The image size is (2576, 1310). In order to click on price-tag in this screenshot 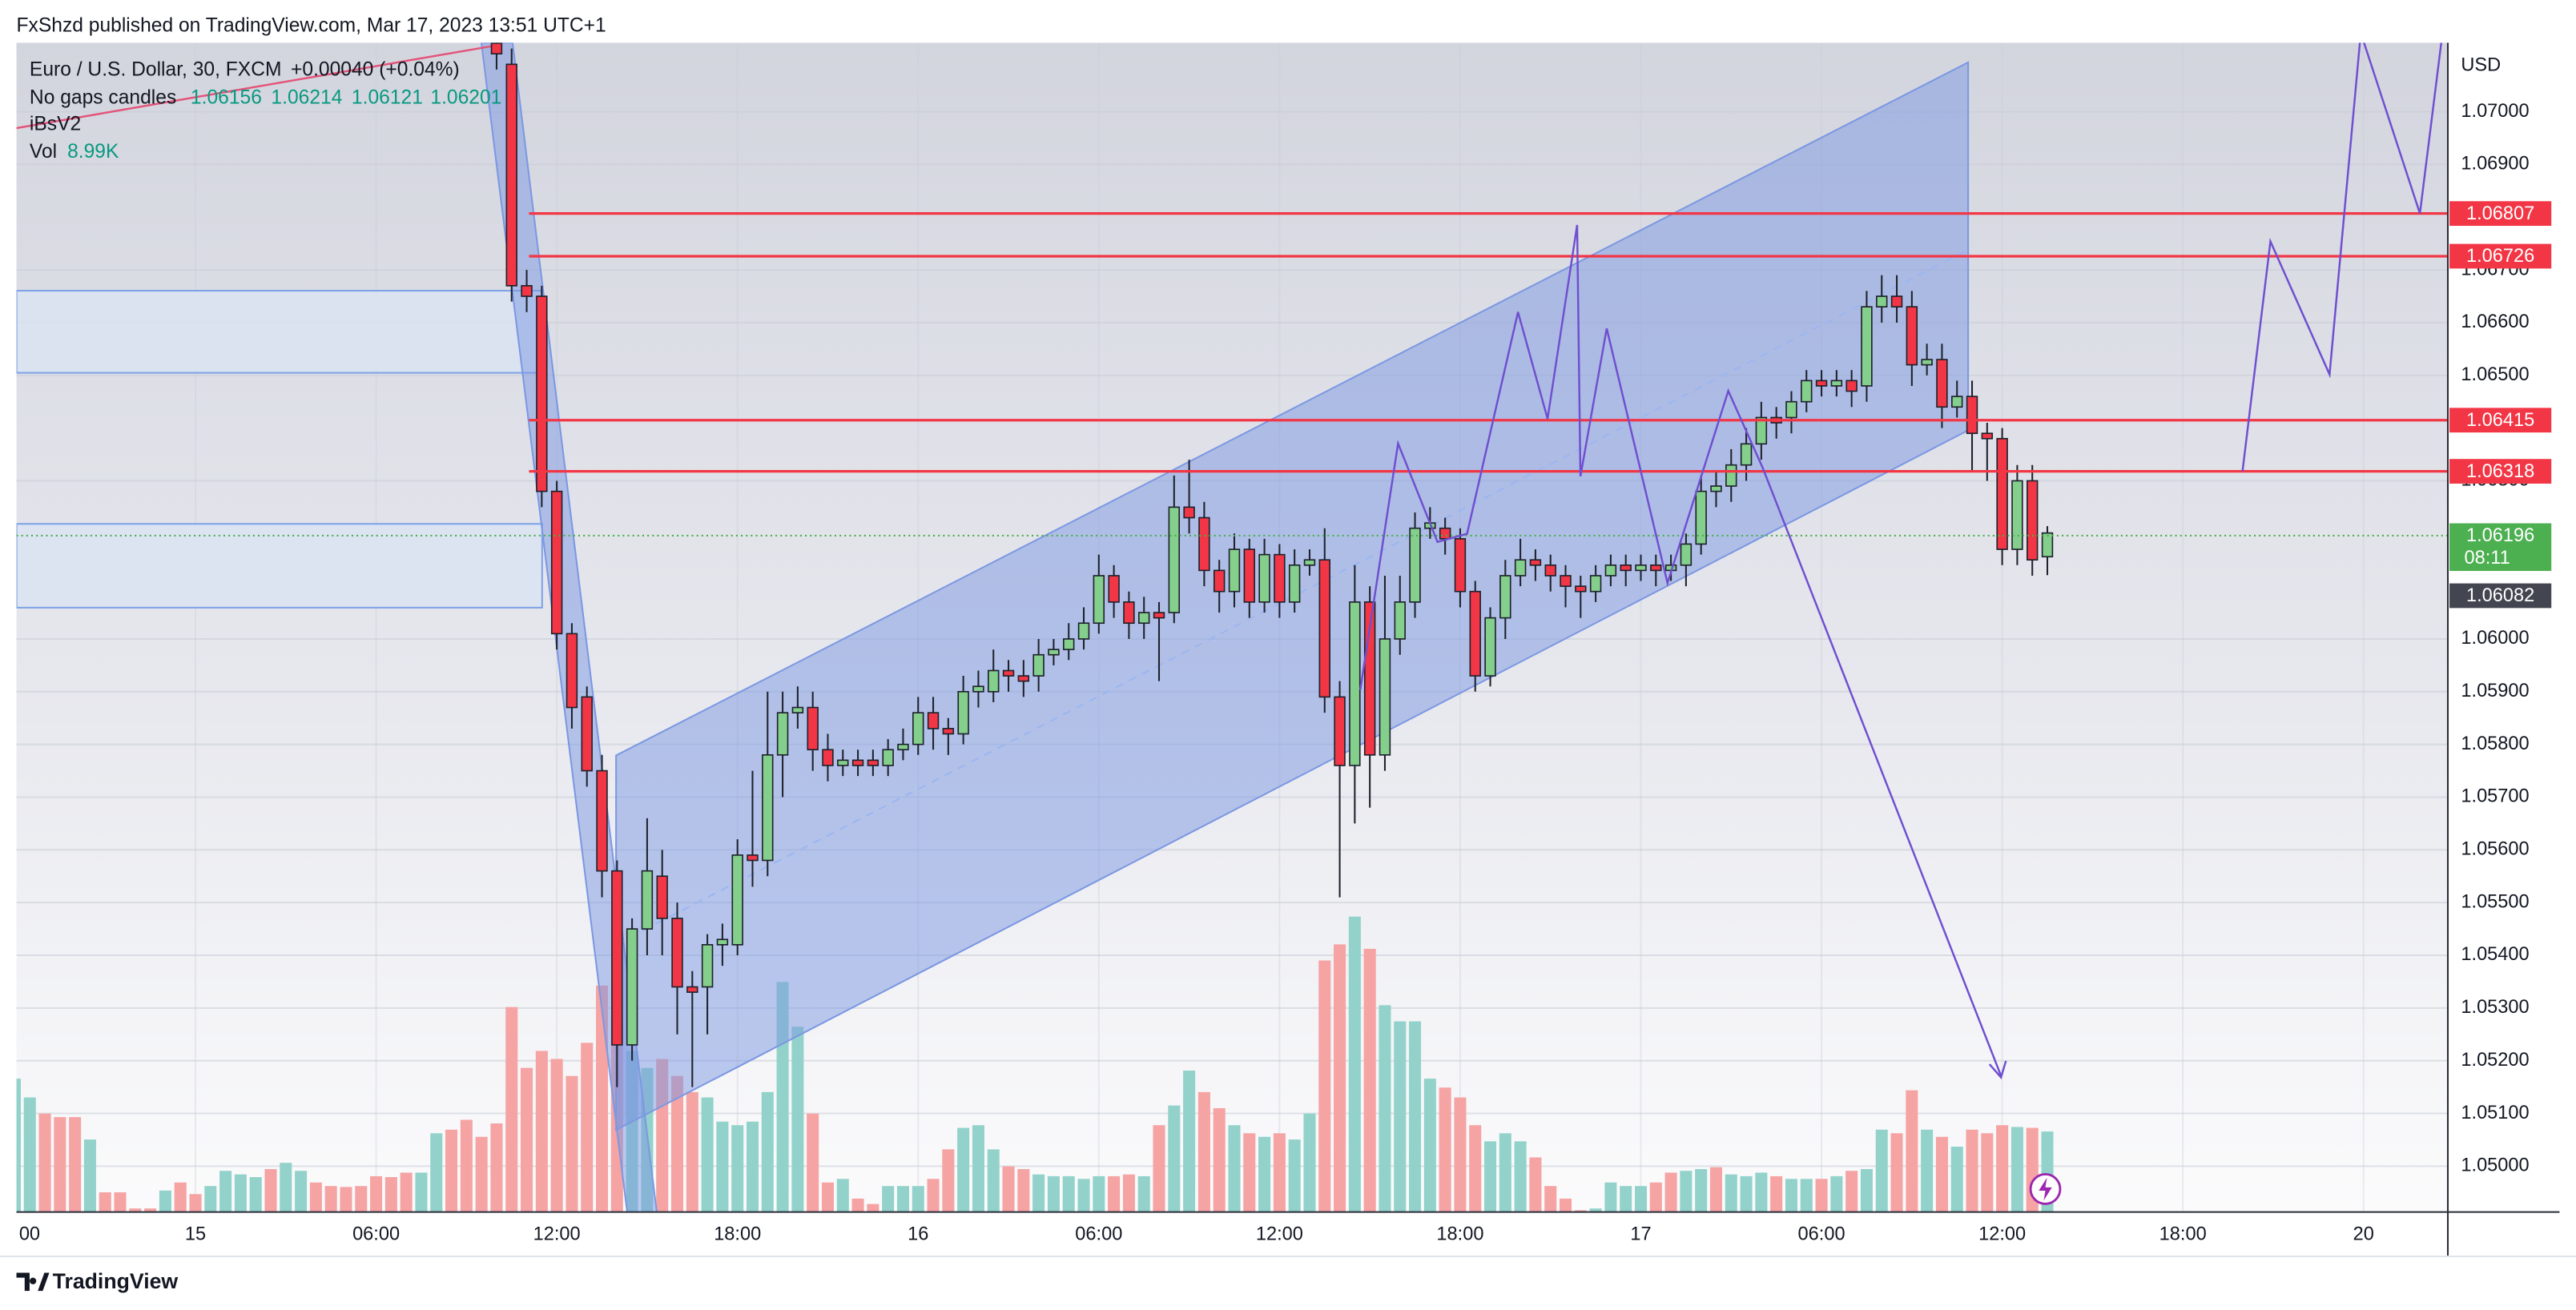, I will do `click(2500, 547)`.